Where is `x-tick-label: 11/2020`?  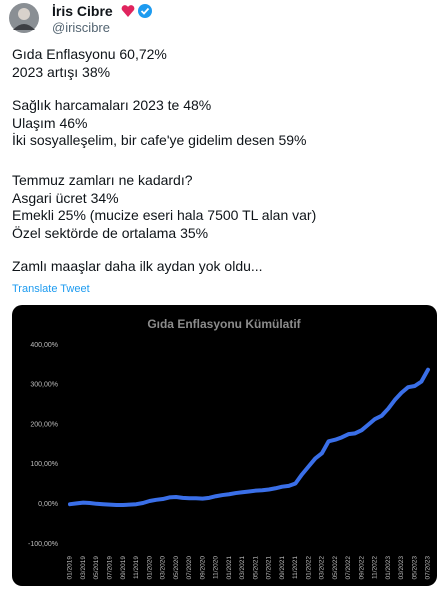 x-tick-label: 11/2020 is located at coordinates (216, 567).